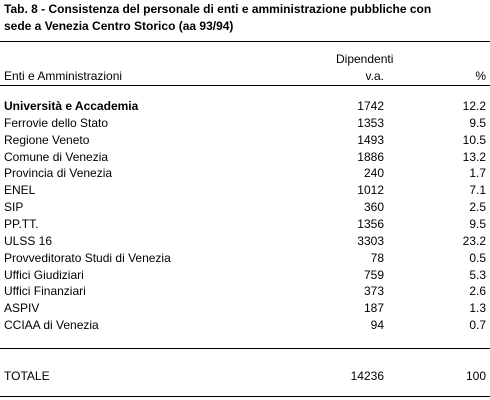  I want to click on row-label: Comune di Venezia, so click(56, 156).